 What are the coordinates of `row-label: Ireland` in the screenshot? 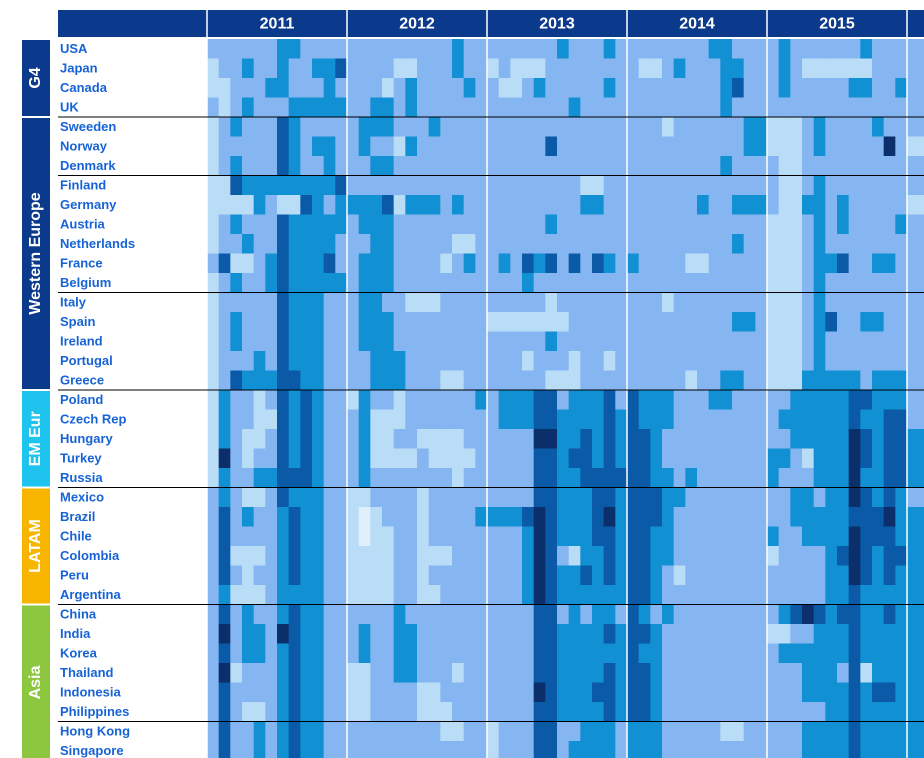 It's located at (81, 341).